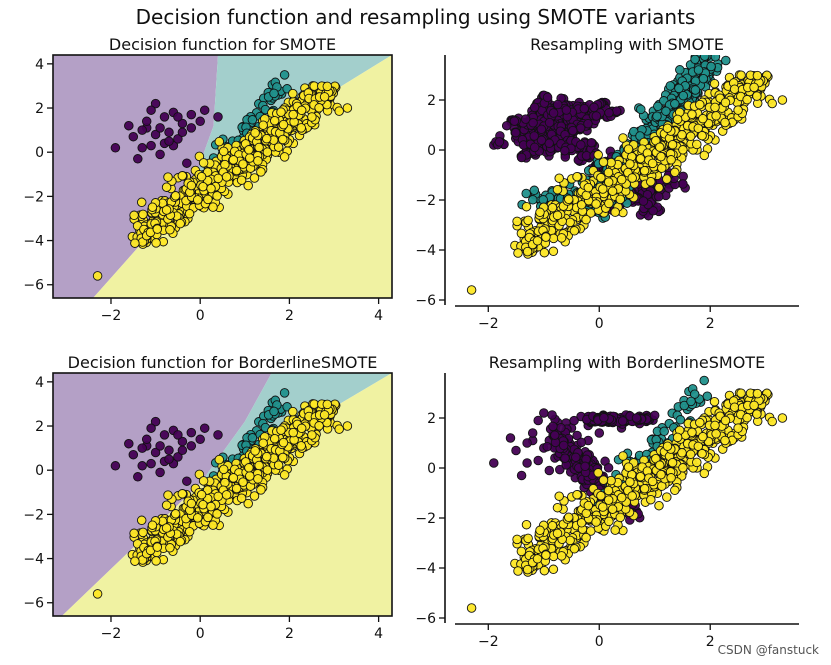 The height and width of the screenshot is (665, 831). I want to click on x-tick-label: 2, so click(710, 324).